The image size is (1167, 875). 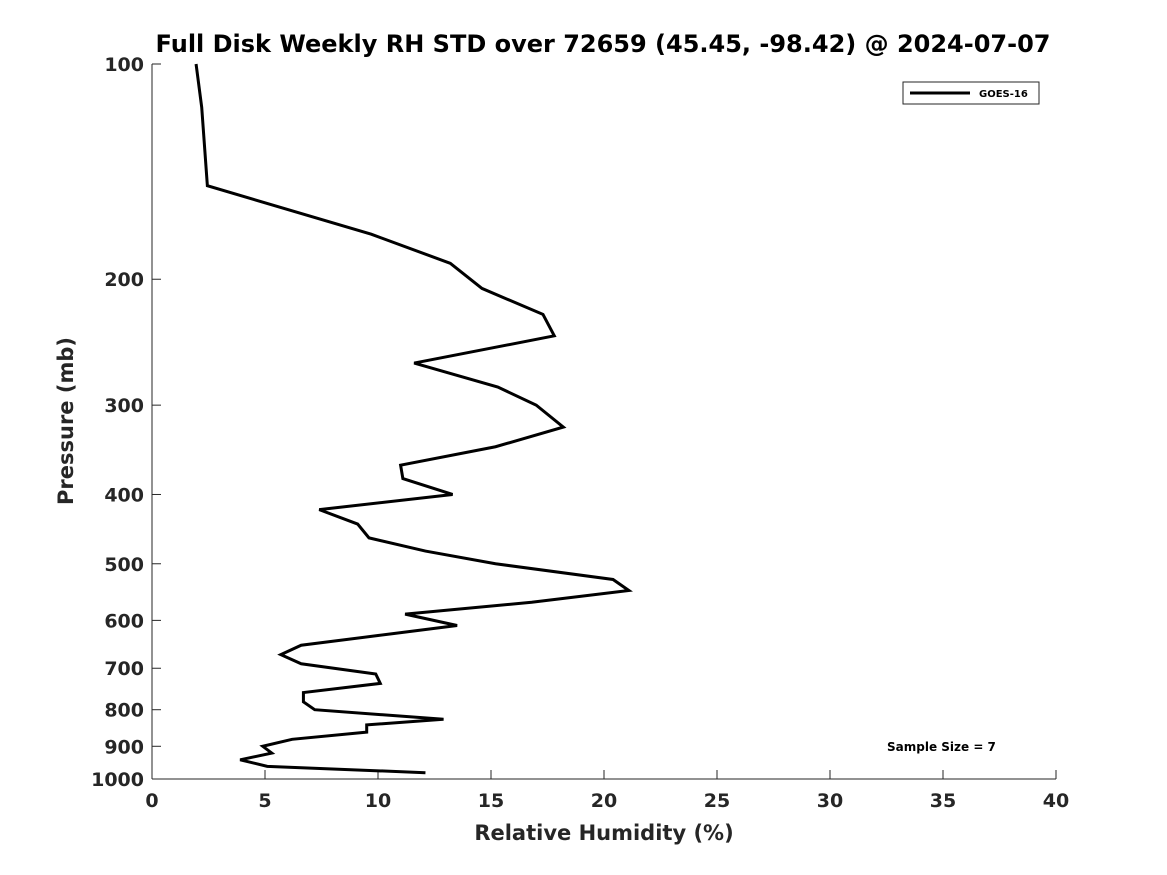 What do you see at coordinates (717, 801) in the screenshot?
I see `x-tick-label: 25` at bounding box center [717, 801].